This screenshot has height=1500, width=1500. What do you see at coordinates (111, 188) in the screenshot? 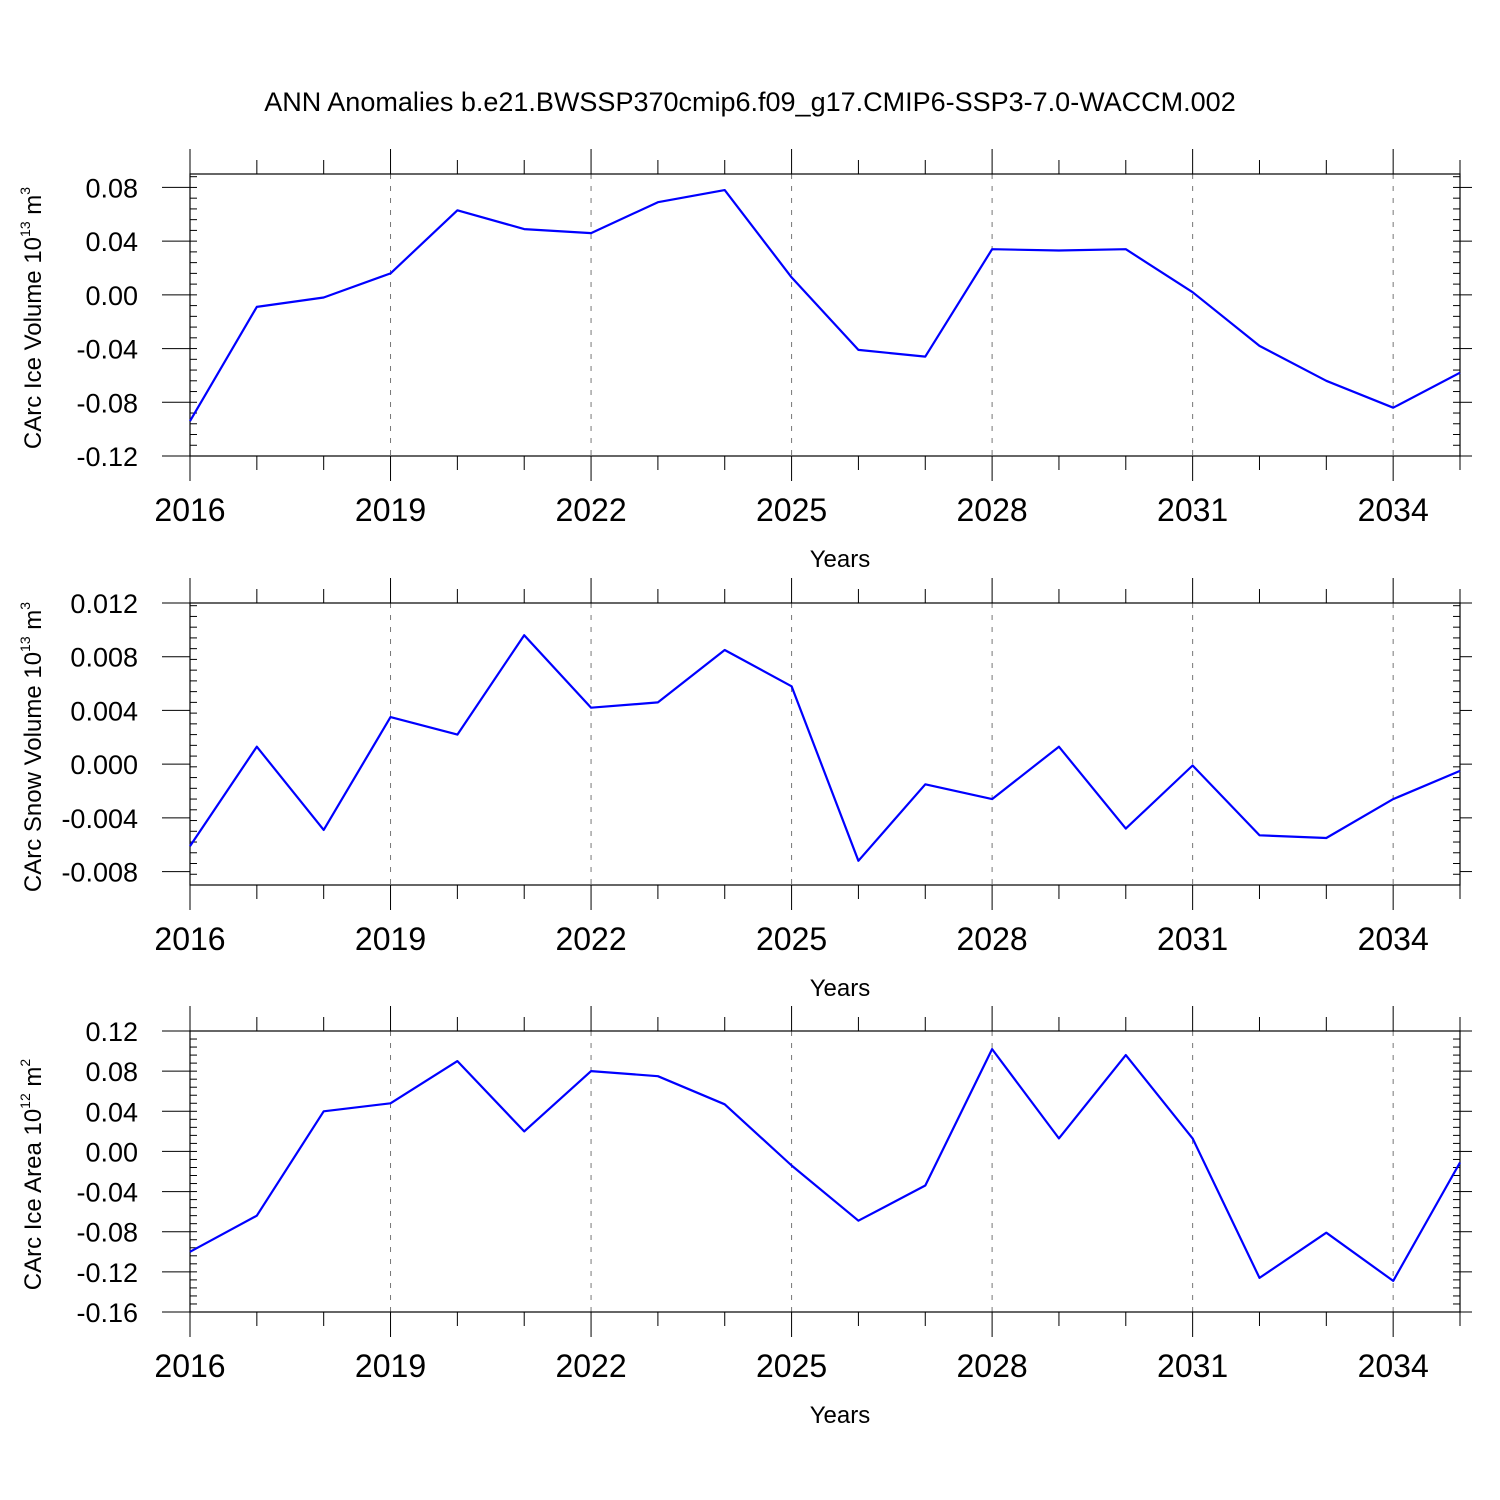
I see `y-tick-label: 0.08` at bounding box center [111, 188].